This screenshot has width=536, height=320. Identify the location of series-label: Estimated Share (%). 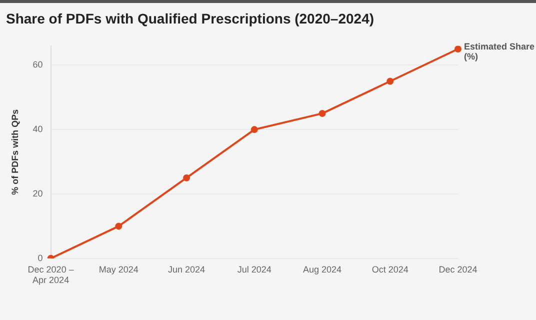
(499, 52).